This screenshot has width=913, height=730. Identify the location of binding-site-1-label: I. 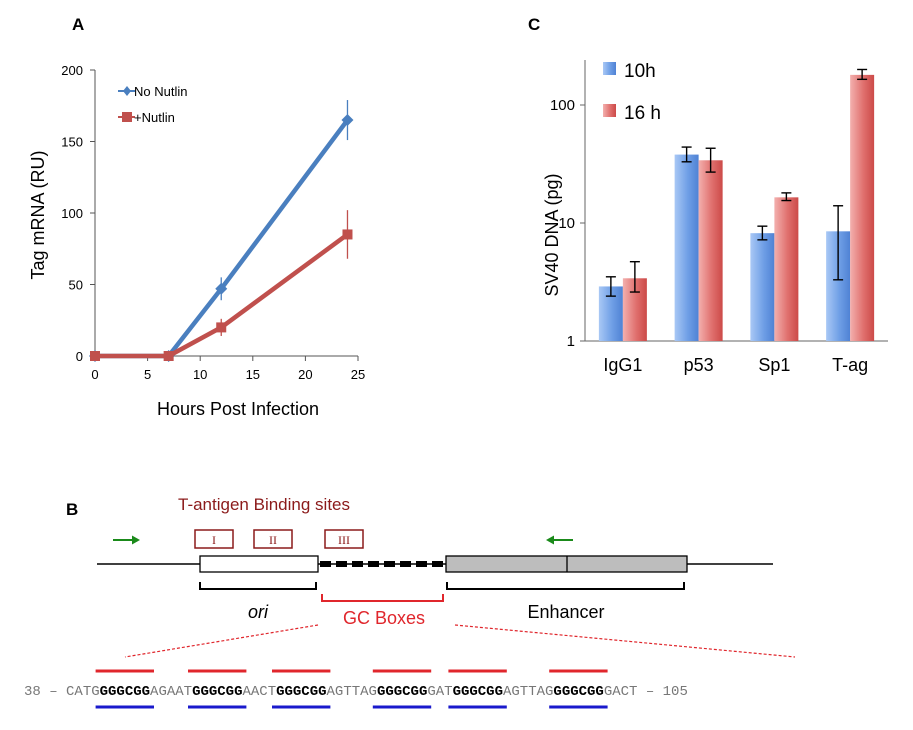
(214, 540).